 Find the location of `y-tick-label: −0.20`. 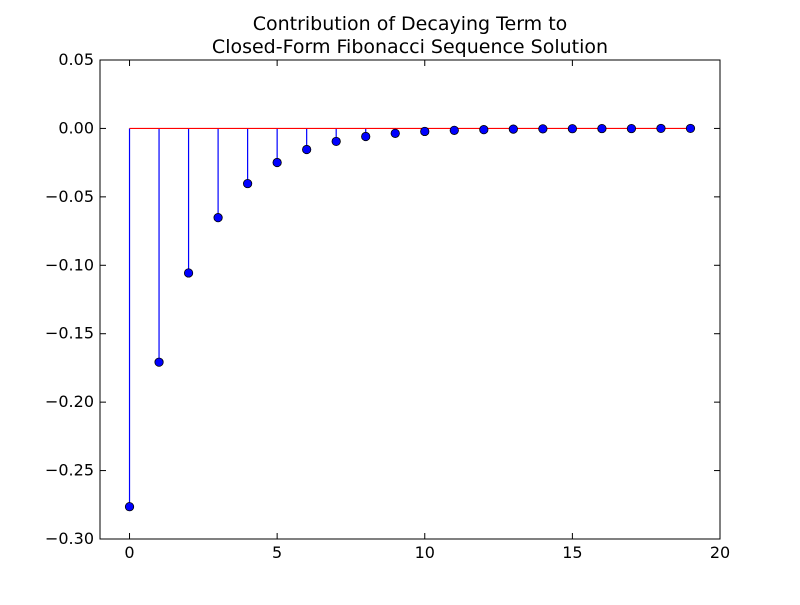

y-tick-label: −0.20 is located at coordinates (69, 401).